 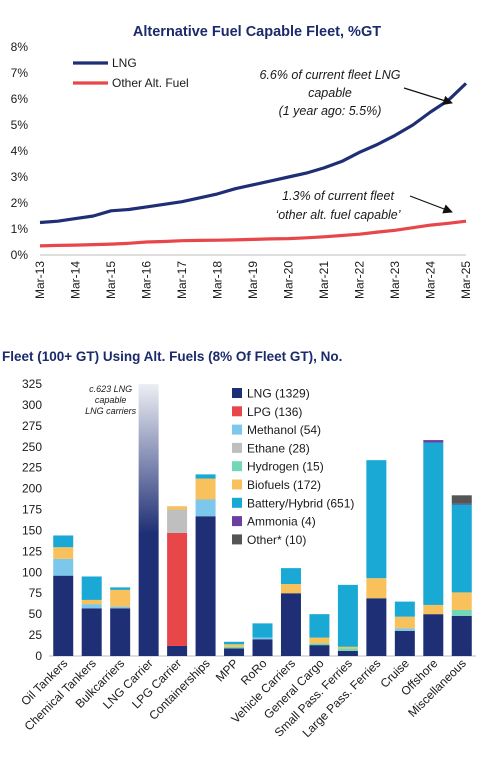 I want to click on x-tick-label: Mar-18, so click(x=218, y=280).